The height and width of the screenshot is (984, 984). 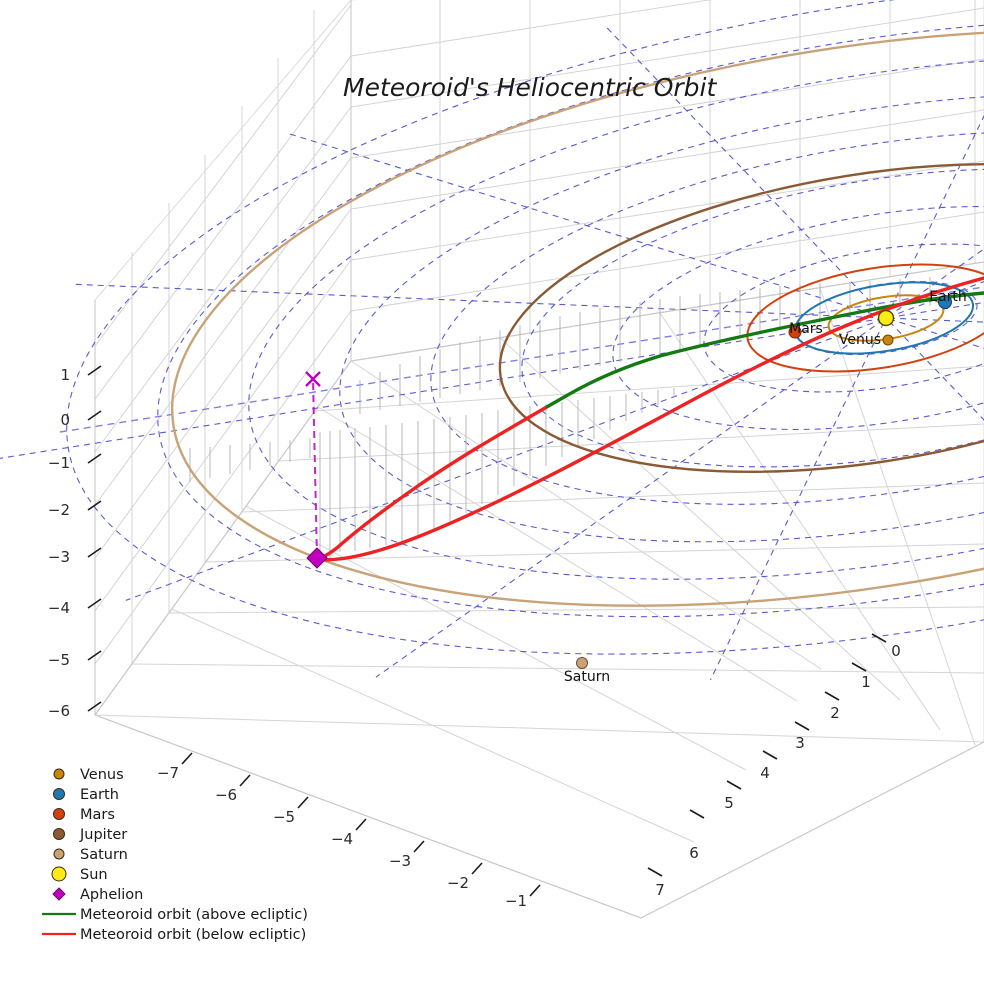 What do you see at coordinates (102, 775) in the screenshot?
I see `legend-label-venus: Venus` at bounding box center [102, 775].